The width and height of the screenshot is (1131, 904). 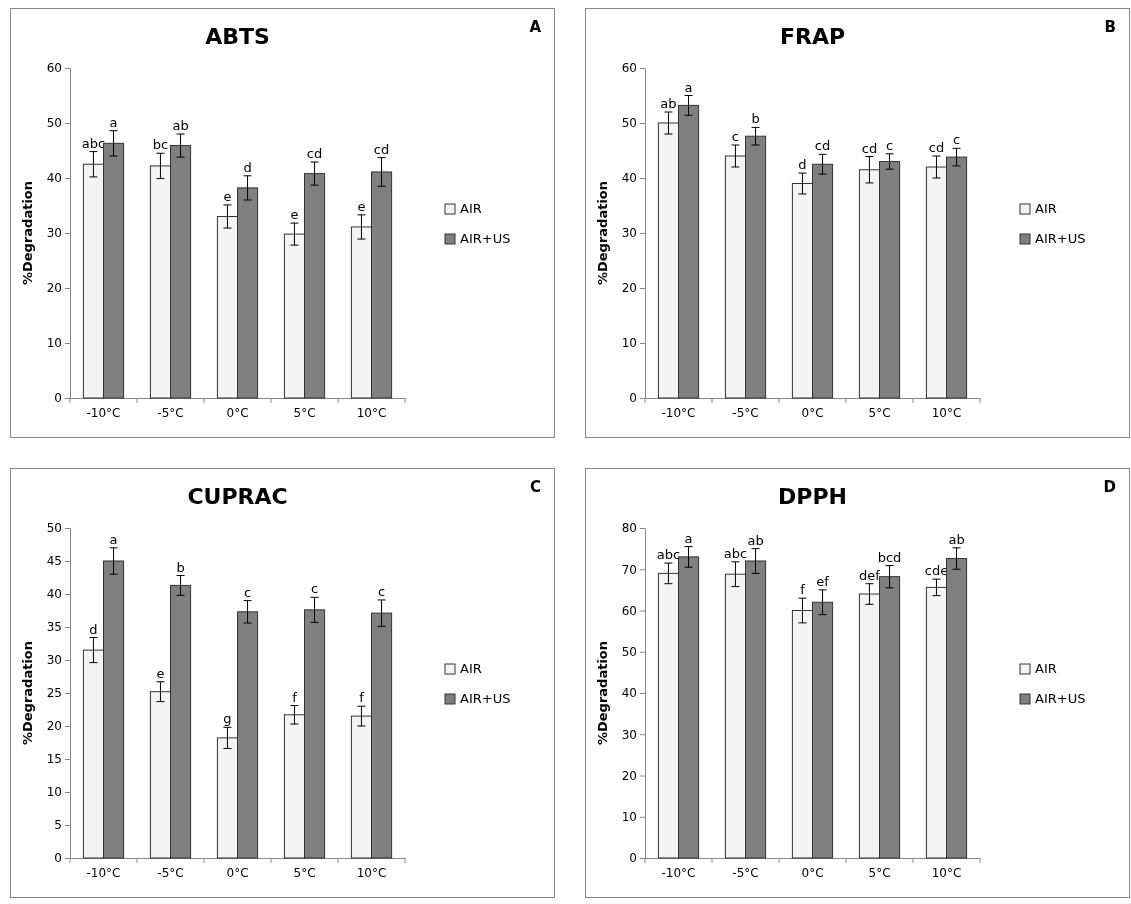 What do you see at coordinates (889, 557) in the screenshot?
I see `data-label: bcd` at bounding box center [889, 557].